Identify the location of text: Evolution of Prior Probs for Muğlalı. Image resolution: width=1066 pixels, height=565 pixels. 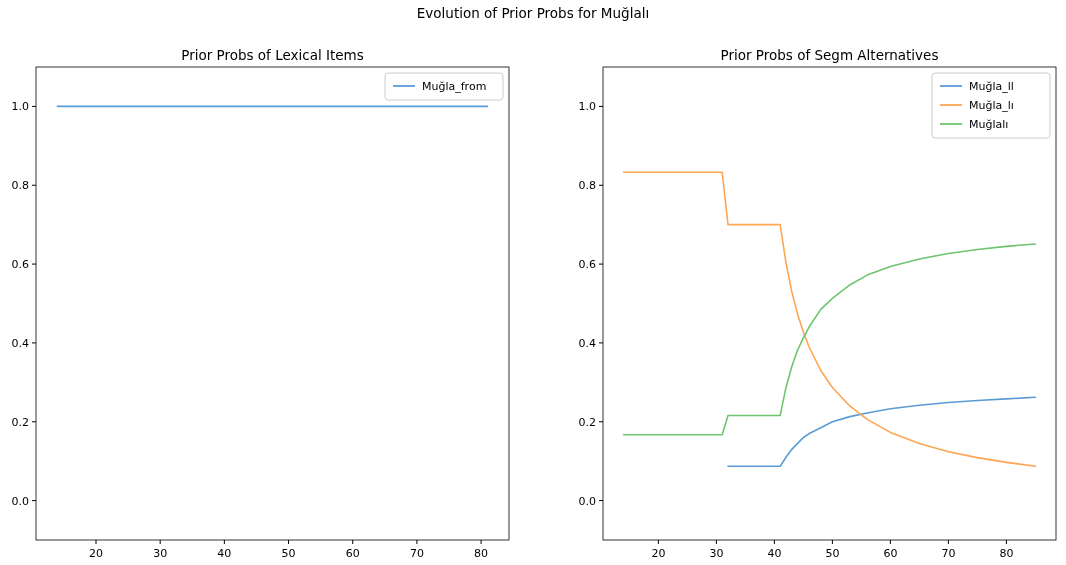
(533, 13).